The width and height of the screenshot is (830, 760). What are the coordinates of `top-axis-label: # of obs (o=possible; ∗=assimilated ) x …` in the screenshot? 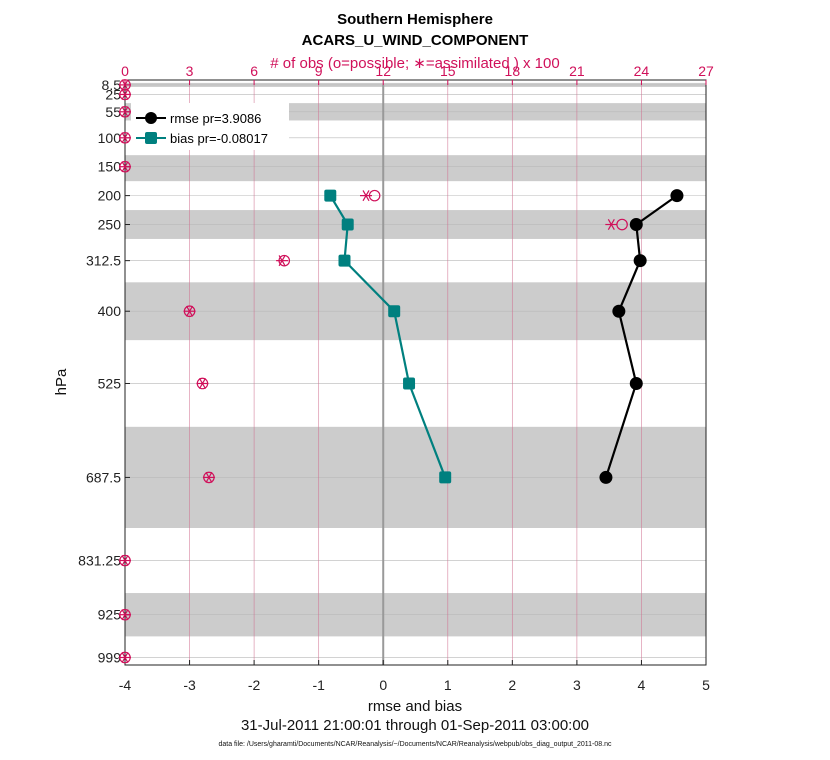 It's located at (414, 63).